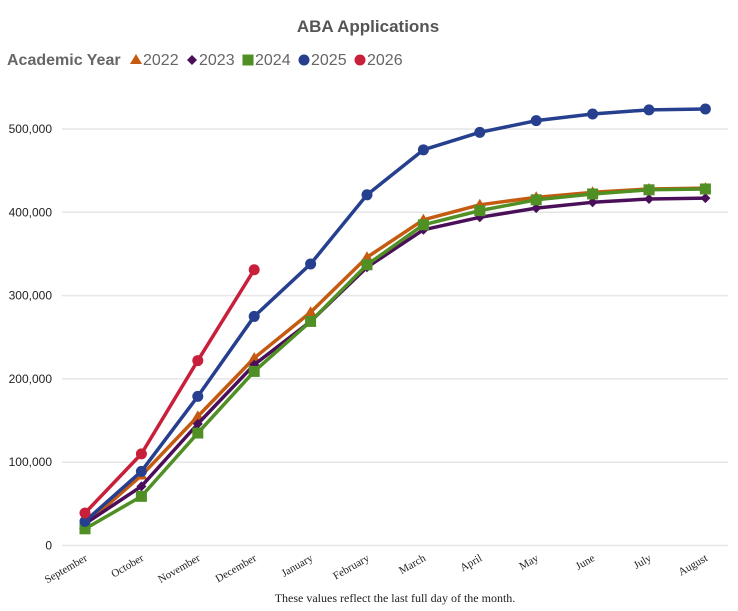 The width and height of the screenshot is (738, 611). Describe the element at coordinates (351, 567) in the screenshot. I see `x-tick-label: February` at that location.